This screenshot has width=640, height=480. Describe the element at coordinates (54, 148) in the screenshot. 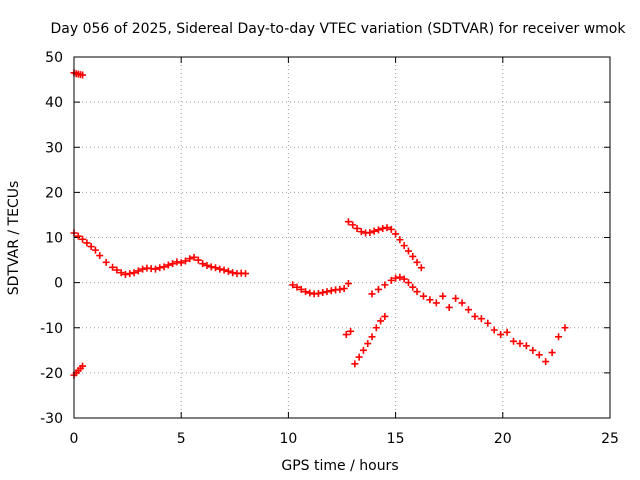

I see `y-tick-label: 30` at that location.